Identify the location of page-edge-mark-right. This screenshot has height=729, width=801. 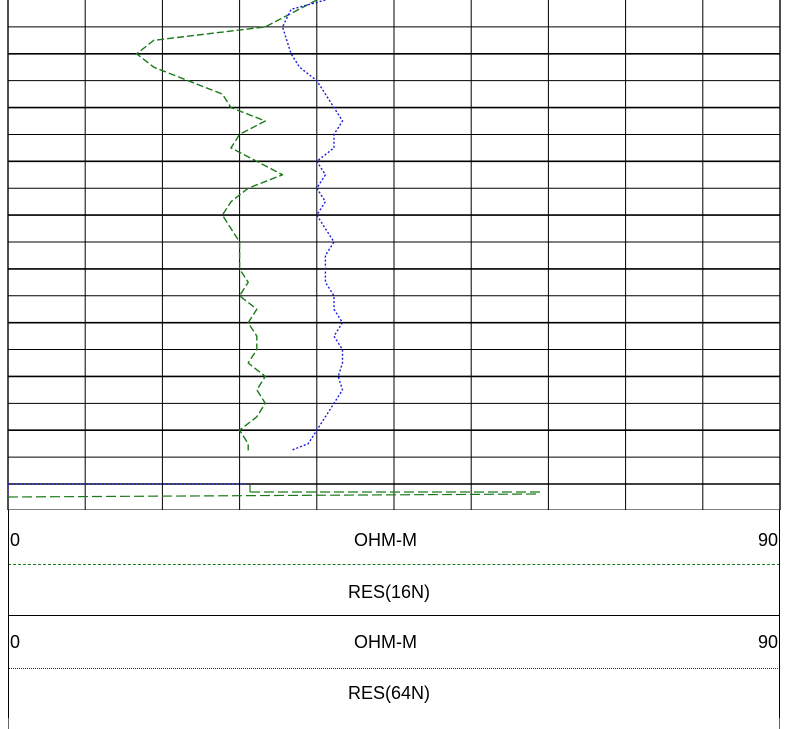
(779, 723).